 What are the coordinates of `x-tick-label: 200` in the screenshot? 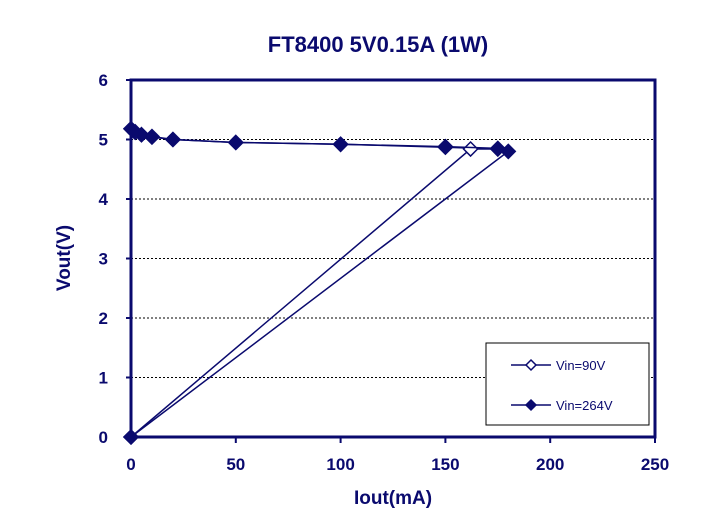 It's located at (550, 464).